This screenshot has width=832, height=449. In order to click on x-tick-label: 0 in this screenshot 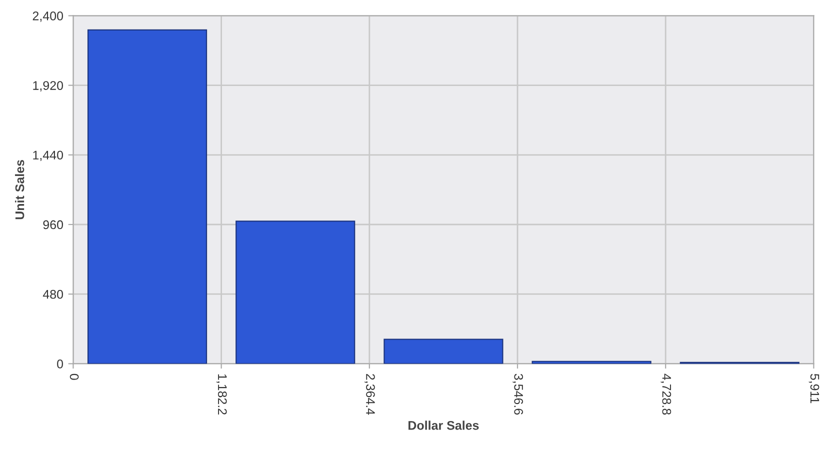, I will do `click(74, 377)`.